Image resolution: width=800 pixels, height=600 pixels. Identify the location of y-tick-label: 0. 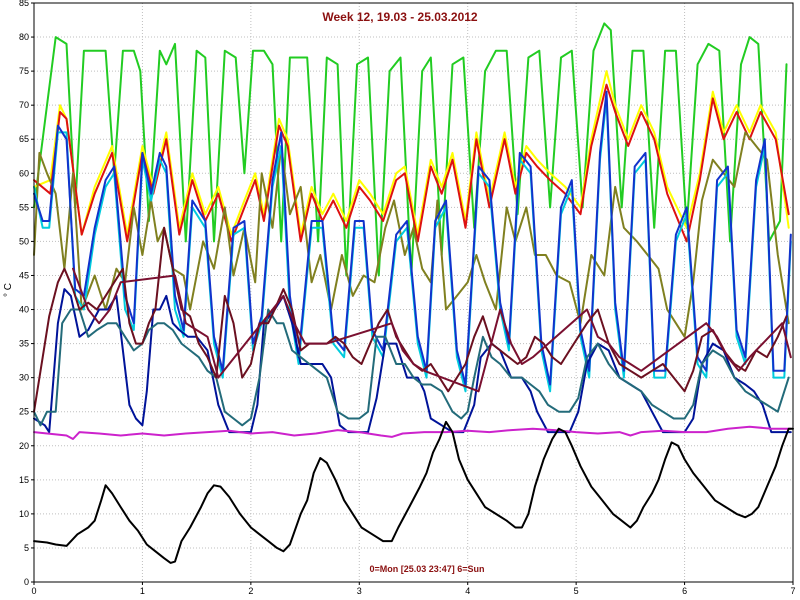
(26, 582).